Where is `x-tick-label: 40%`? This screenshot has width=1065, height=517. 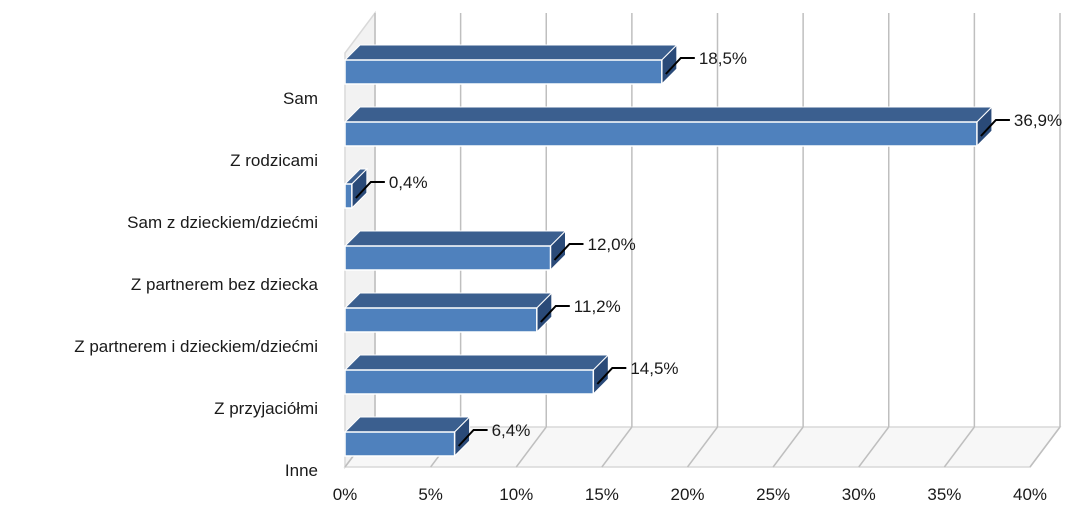
x-tick-label: 40% is located at coordinates (1030, 494).